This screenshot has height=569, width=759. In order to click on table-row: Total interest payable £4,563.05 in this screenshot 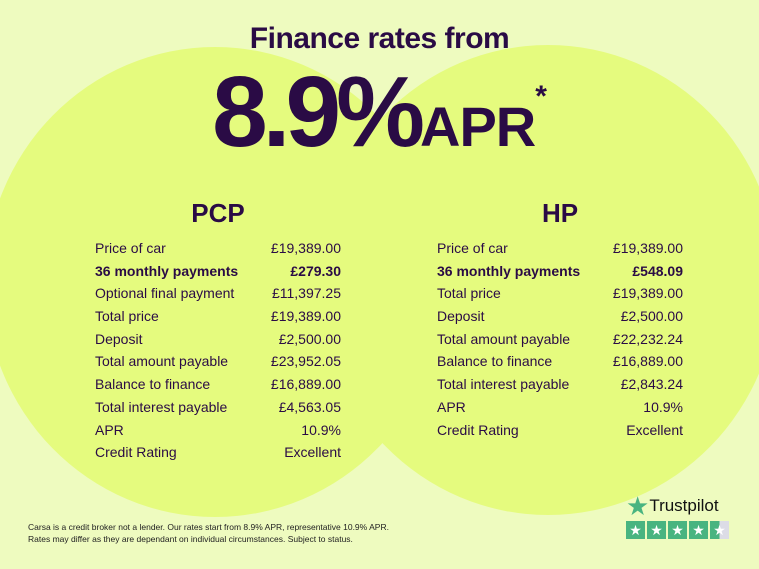, I will do `click(218, 407)`.